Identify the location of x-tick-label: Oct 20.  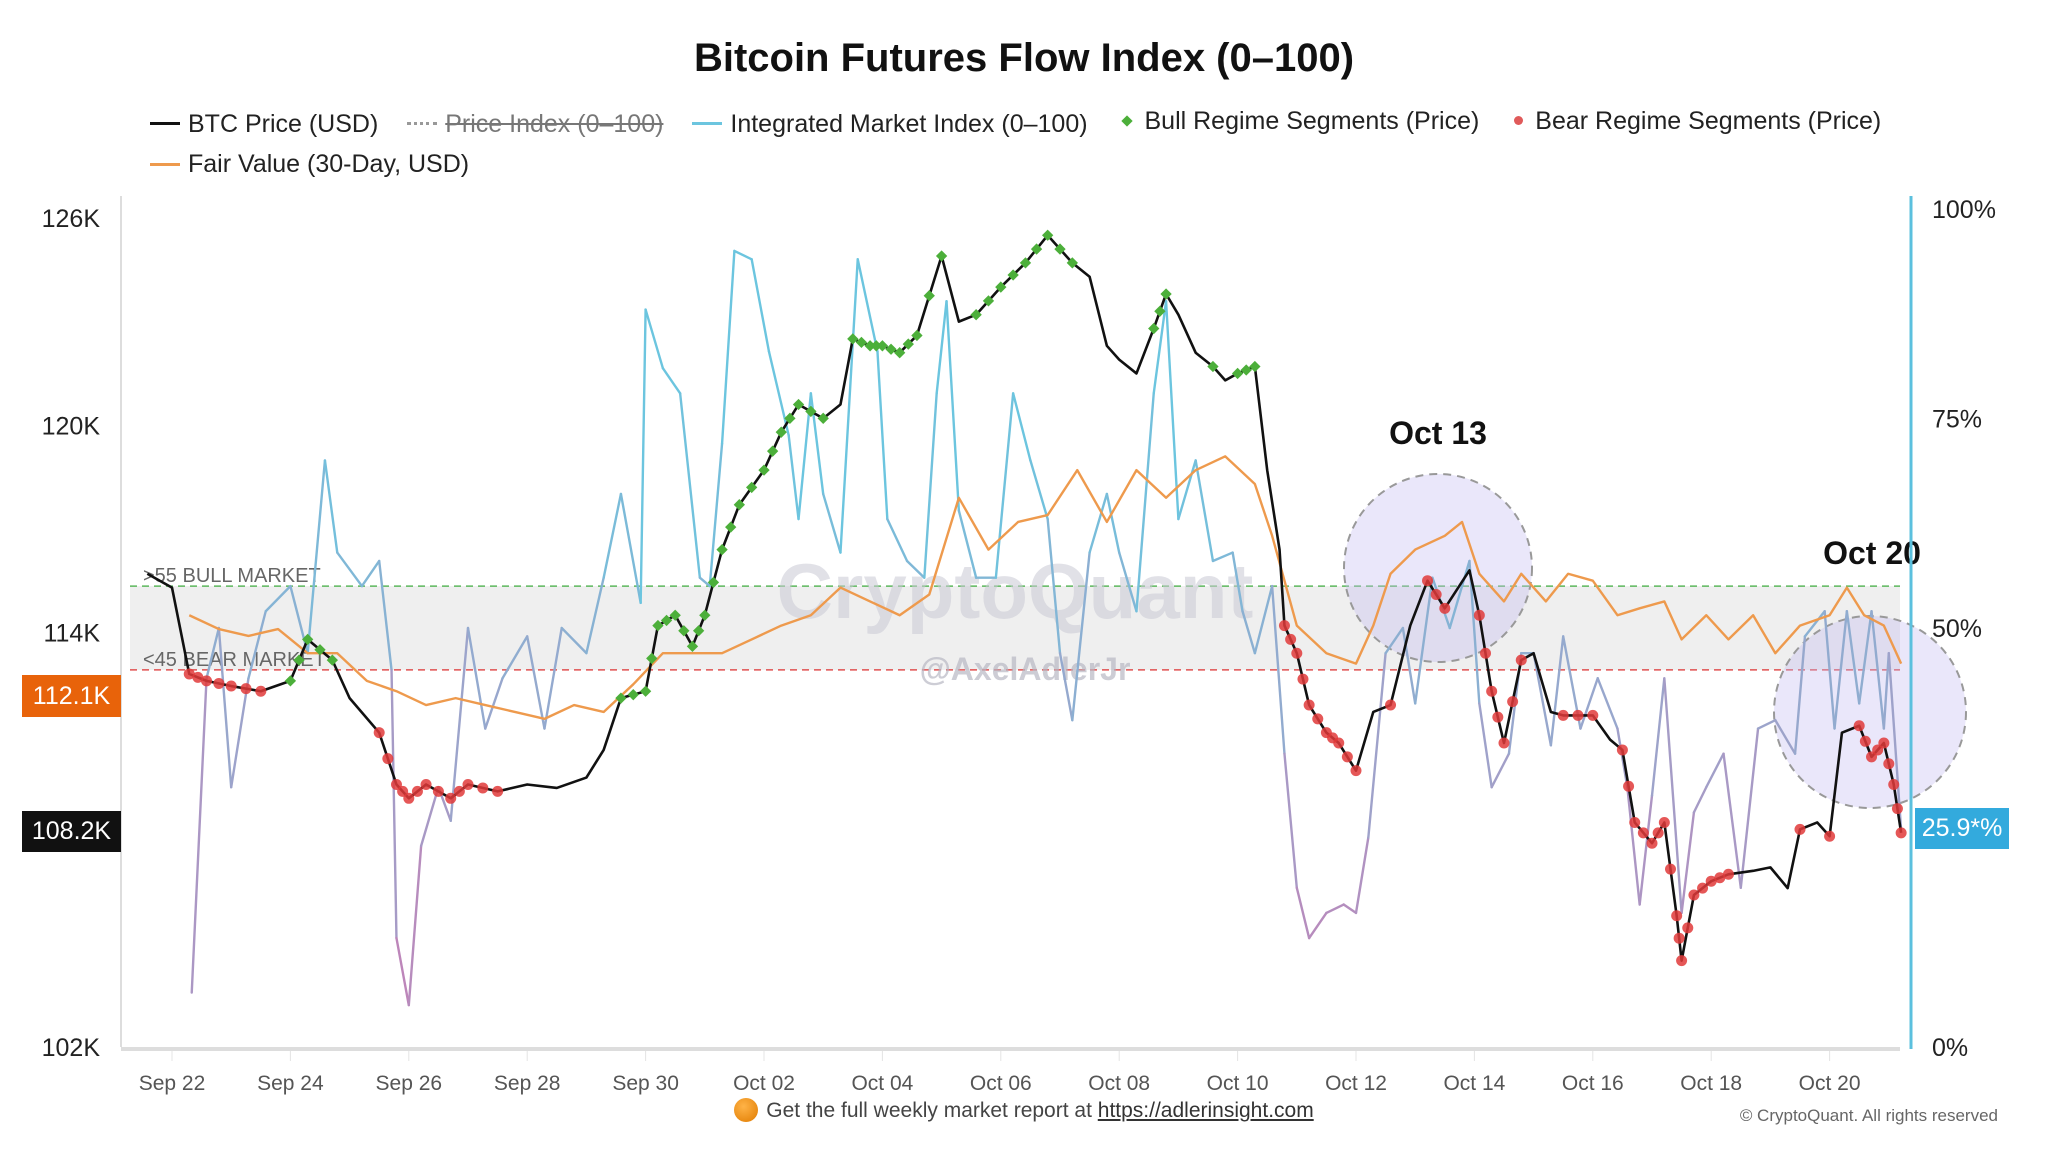
(1830, 1083).